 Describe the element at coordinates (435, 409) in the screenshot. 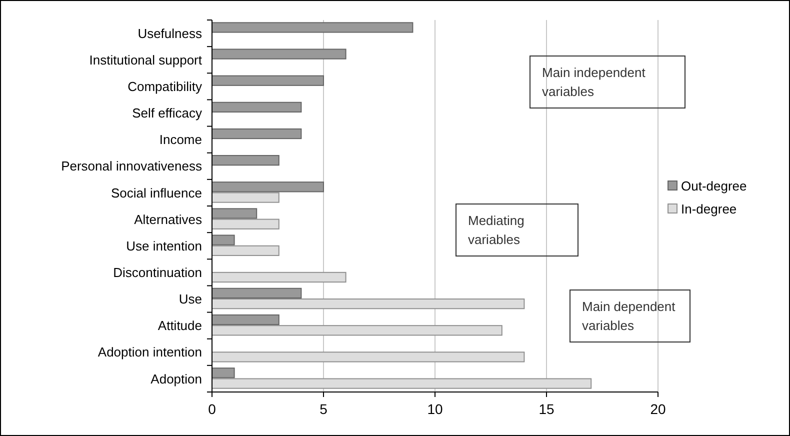

I see `x-tick-label: 10` at that location.